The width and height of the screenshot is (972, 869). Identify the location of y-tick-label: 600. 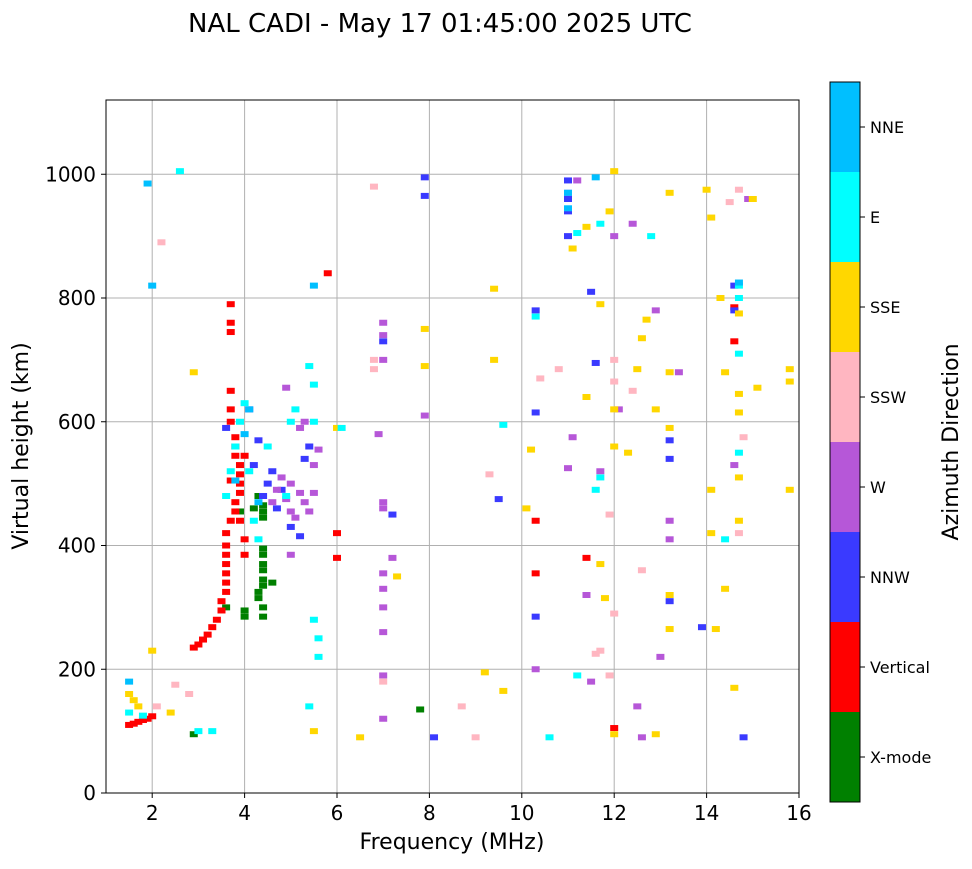
(77, 422).